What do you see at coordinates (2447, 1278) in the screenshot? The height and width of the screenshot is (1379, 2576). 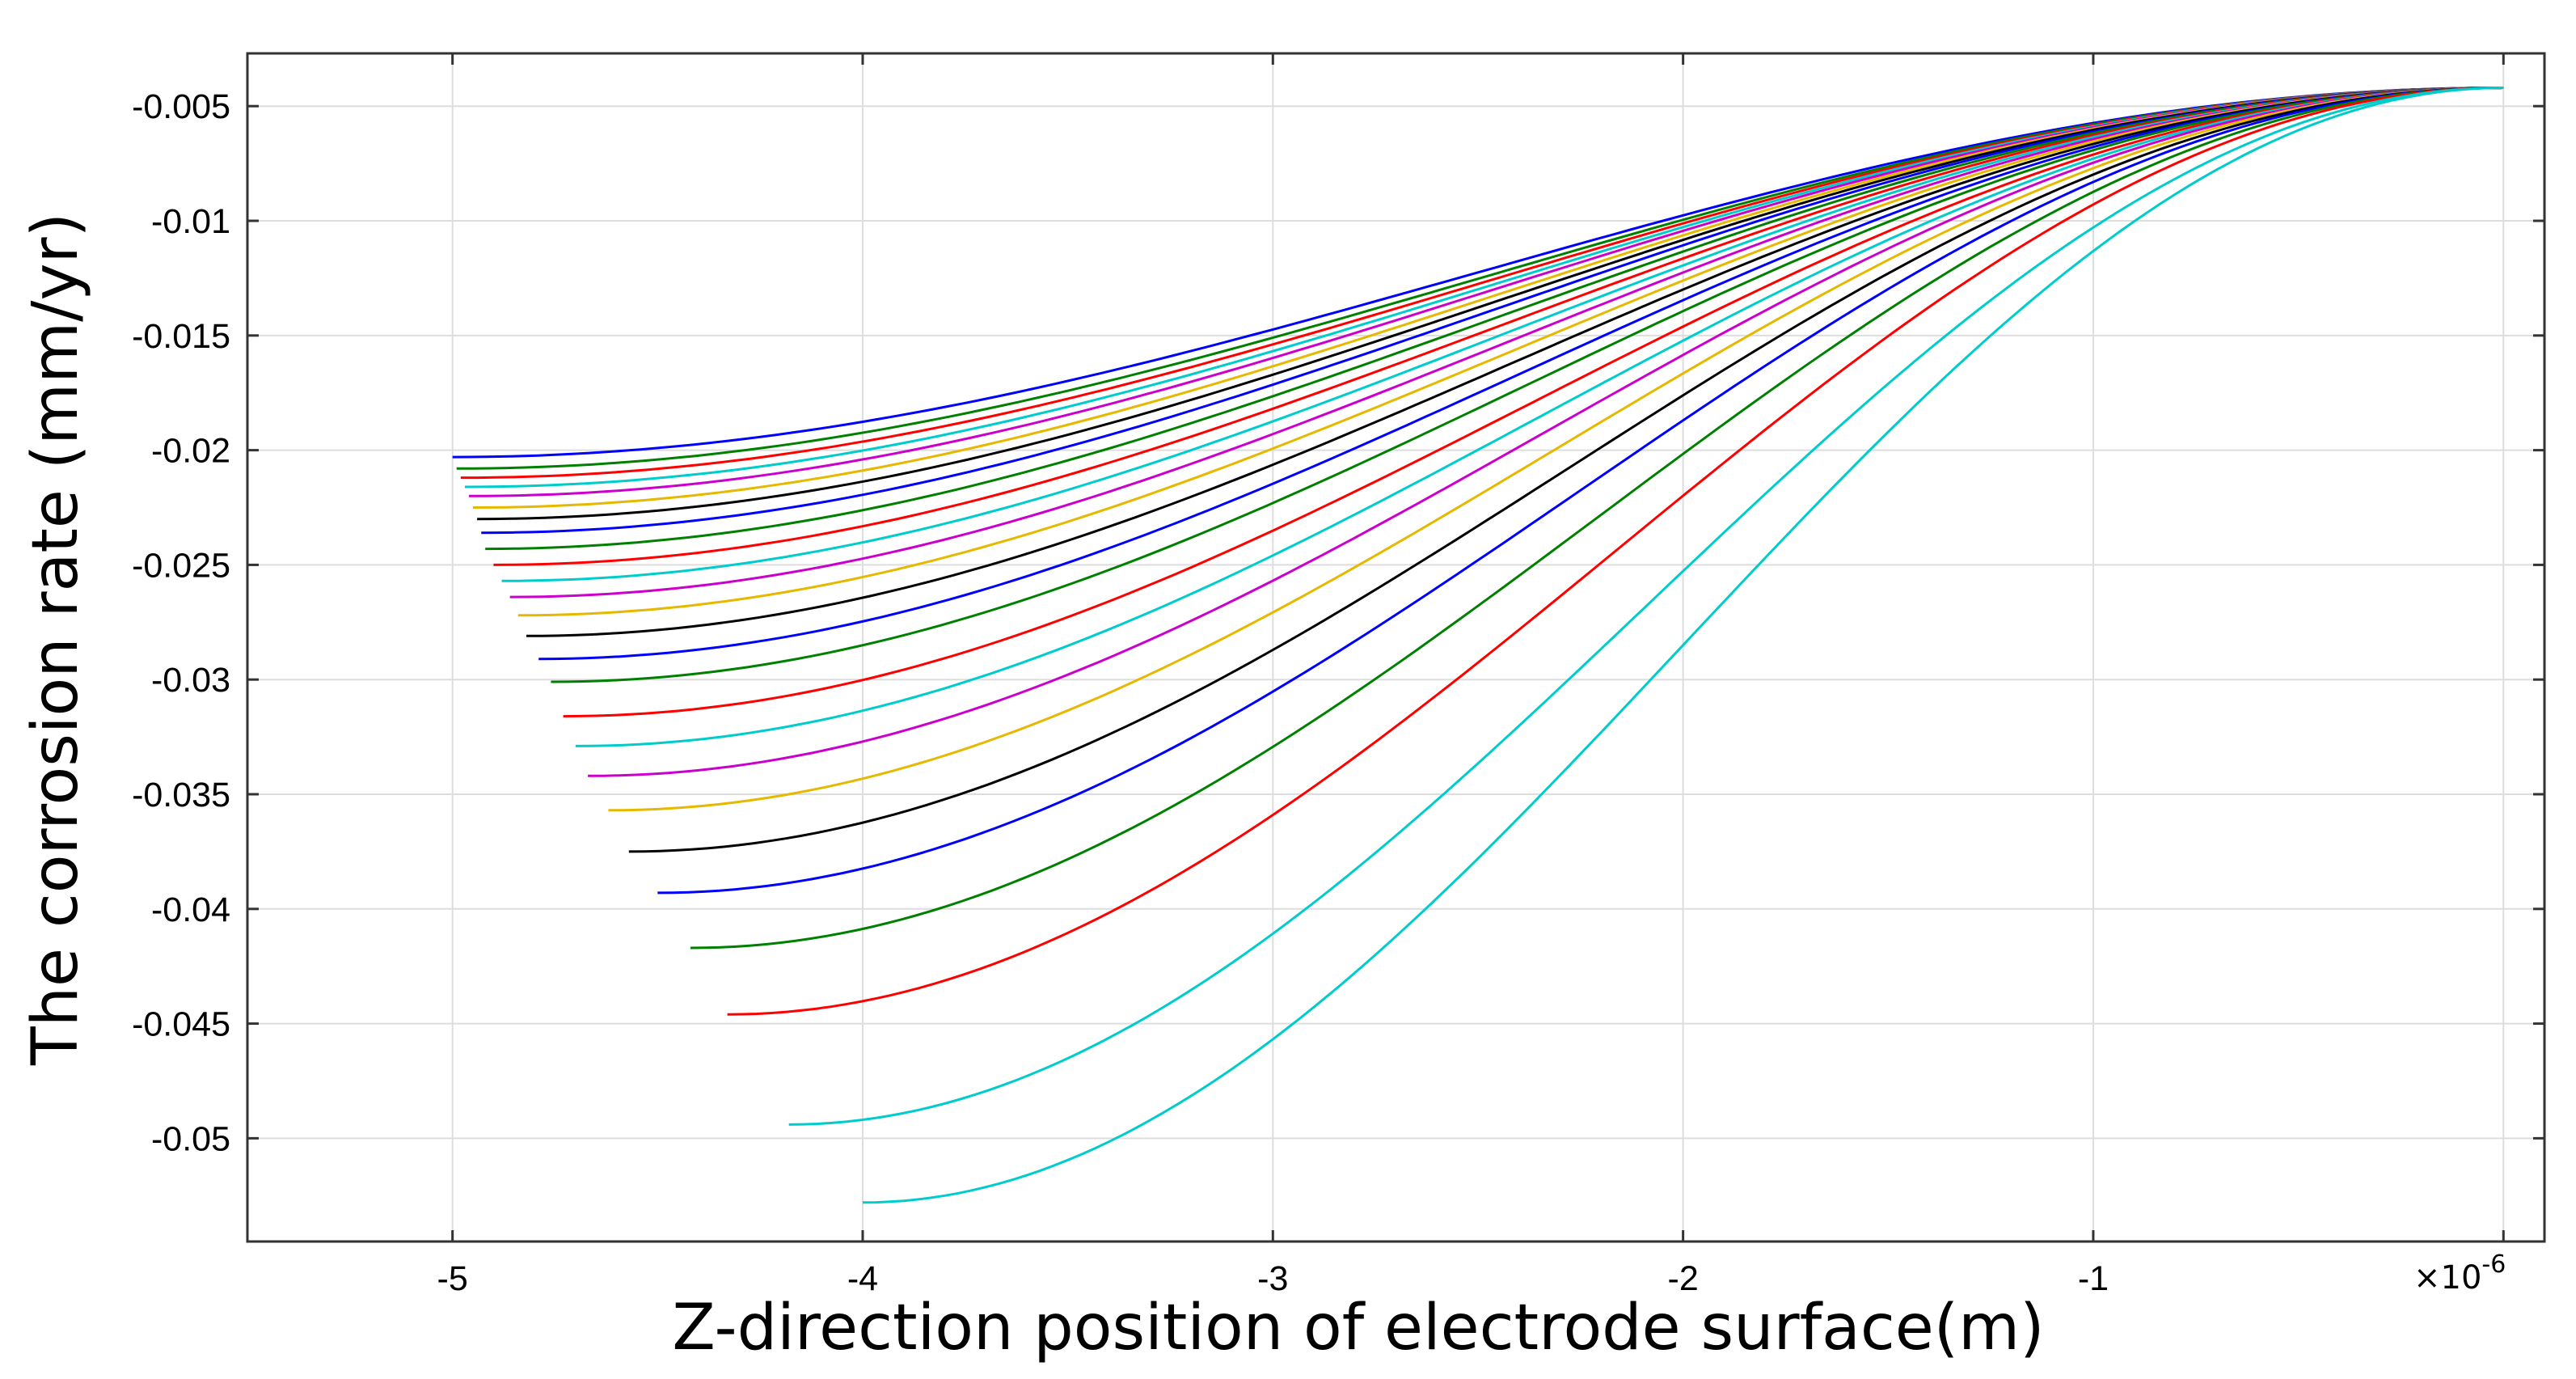 I see `x-axis-multiplier-base: ×10` at bounding box center [2447, 1278].